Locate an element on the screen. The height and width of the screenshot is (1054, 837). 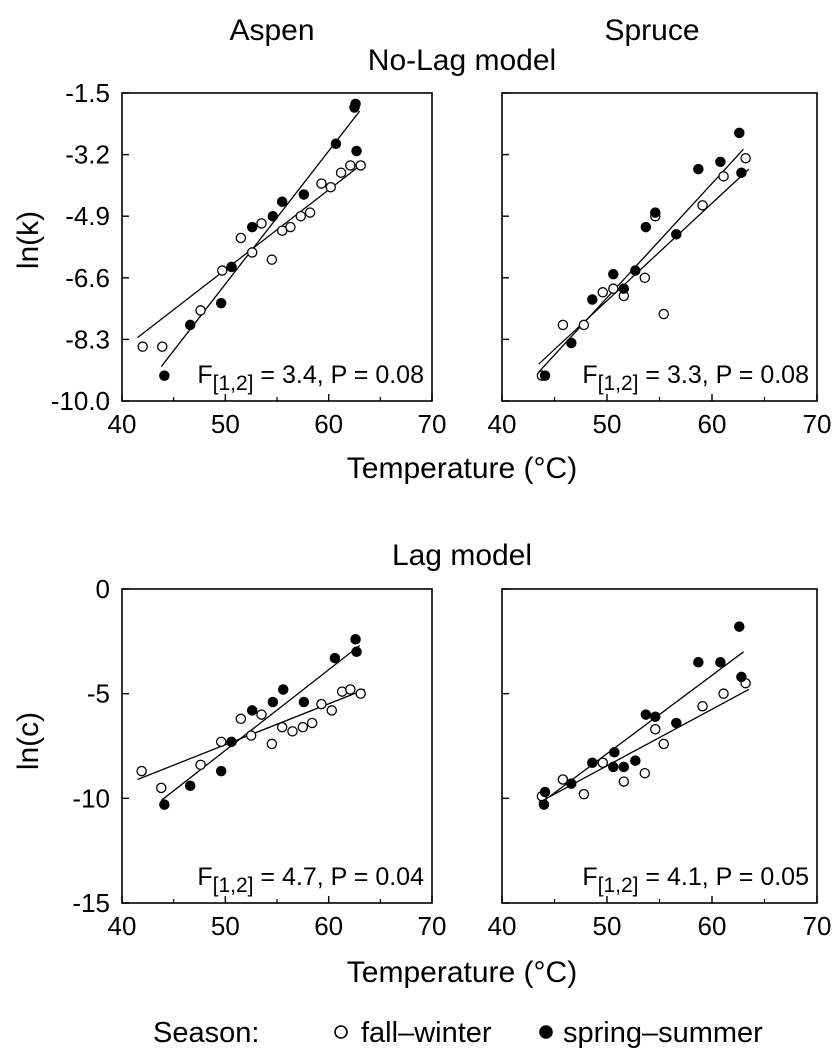
f-statistic-annotation: F[1,2] = 3.4, P = 0.08 is located at coordinates (310, 378).